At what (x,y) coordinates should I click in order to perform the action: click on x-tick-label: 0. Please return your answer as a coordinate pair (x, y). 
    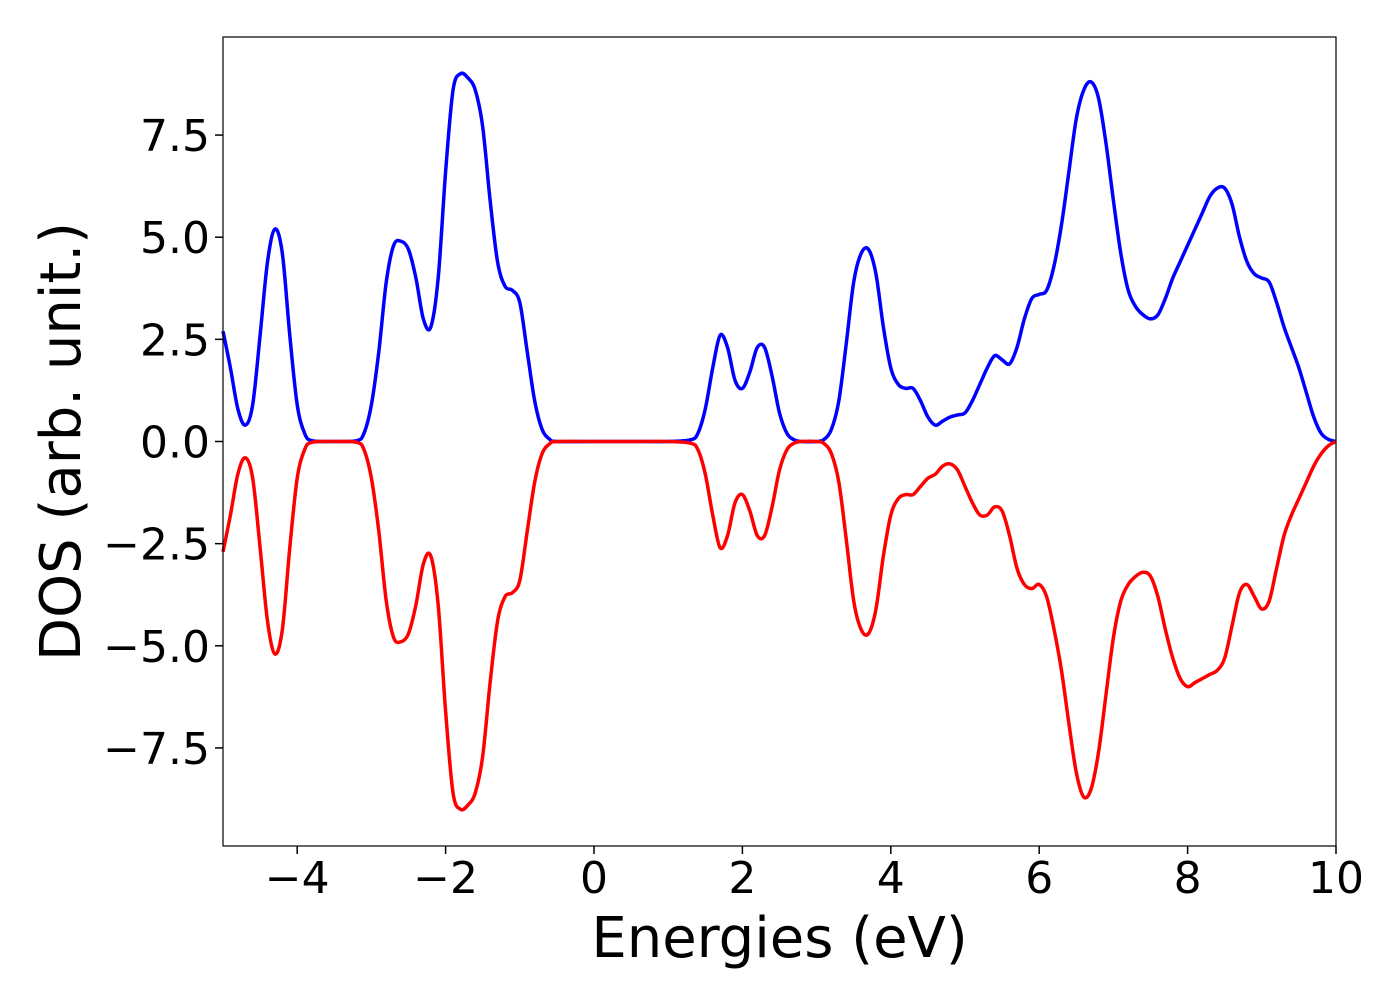
    Looking at the image, I should click on (594, 878).